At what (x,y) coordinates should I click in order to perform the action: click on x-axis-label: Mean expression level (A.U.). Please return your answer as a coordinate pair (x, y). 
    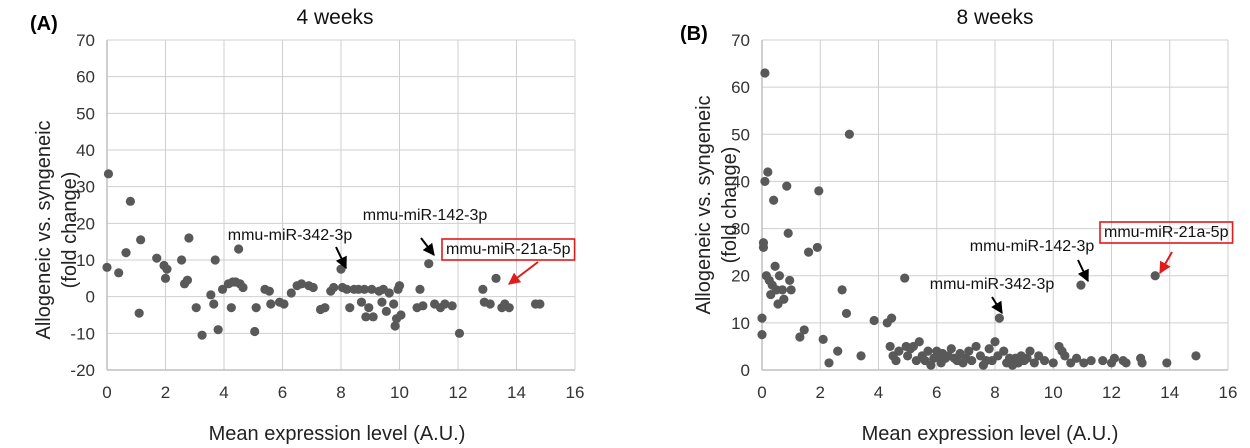
    Looking at the image, I should click on (337, 434).